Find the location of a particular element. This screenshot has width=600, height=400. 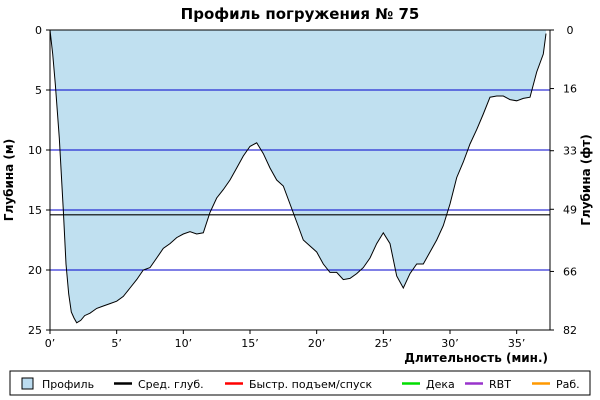

y-tick-label-left: 10 is located at coordinates (35, 150).